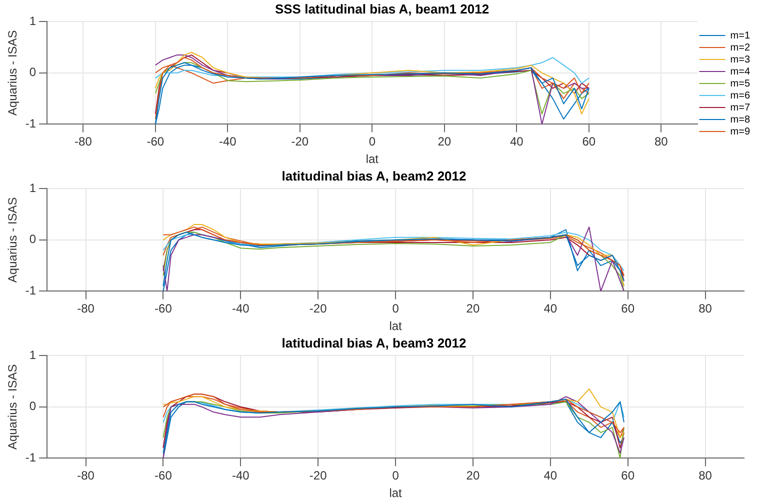  Describe the element at coordinates (740, 84) in the screenshot. I see `legend-label: m=5` at that location.